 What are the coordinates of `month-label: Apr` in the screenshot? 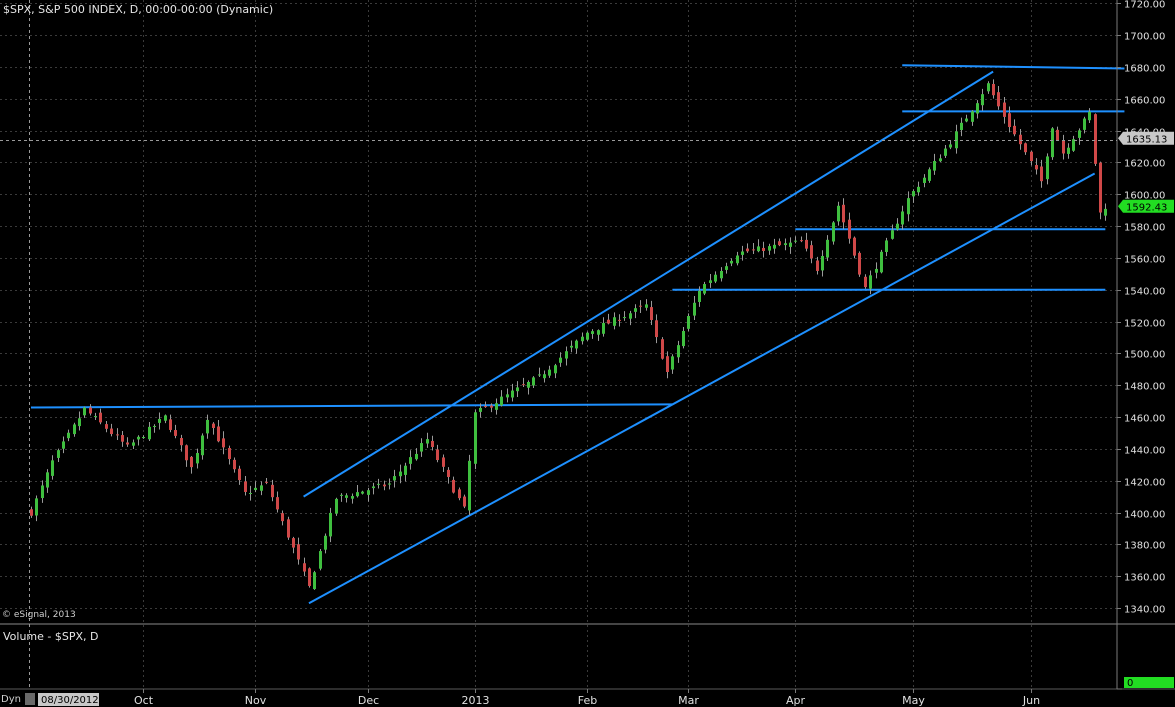 It's located at (796, 700).